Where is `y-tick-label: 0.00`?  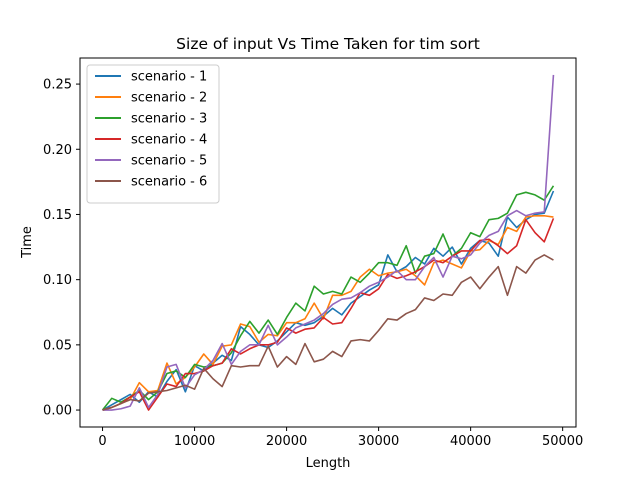
y-tick-label: 0.00 is located at coordinates (57, 411).